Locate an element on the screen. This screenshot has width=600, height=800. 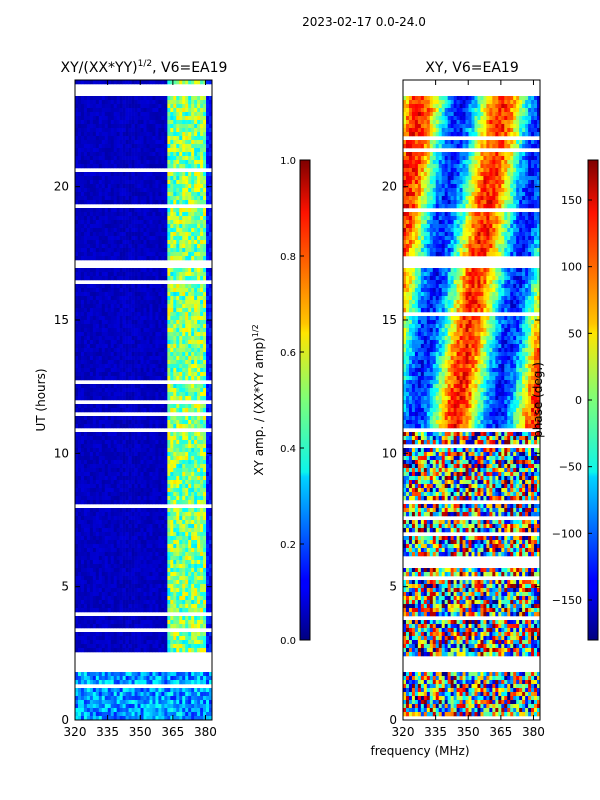
colorbar-tick-label: 150 is located at coordinates (571, 200).